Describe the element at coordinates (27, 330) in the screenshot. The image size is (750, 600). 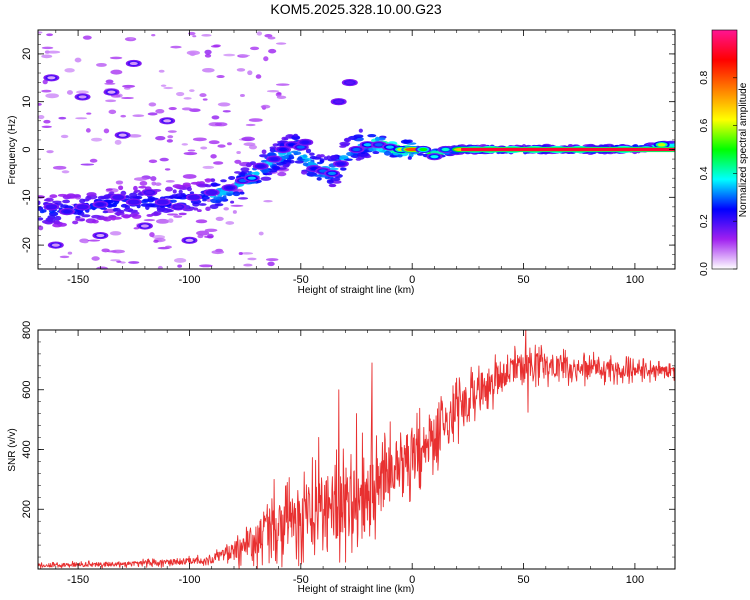
I see `y-tick-label: 800` at that location.